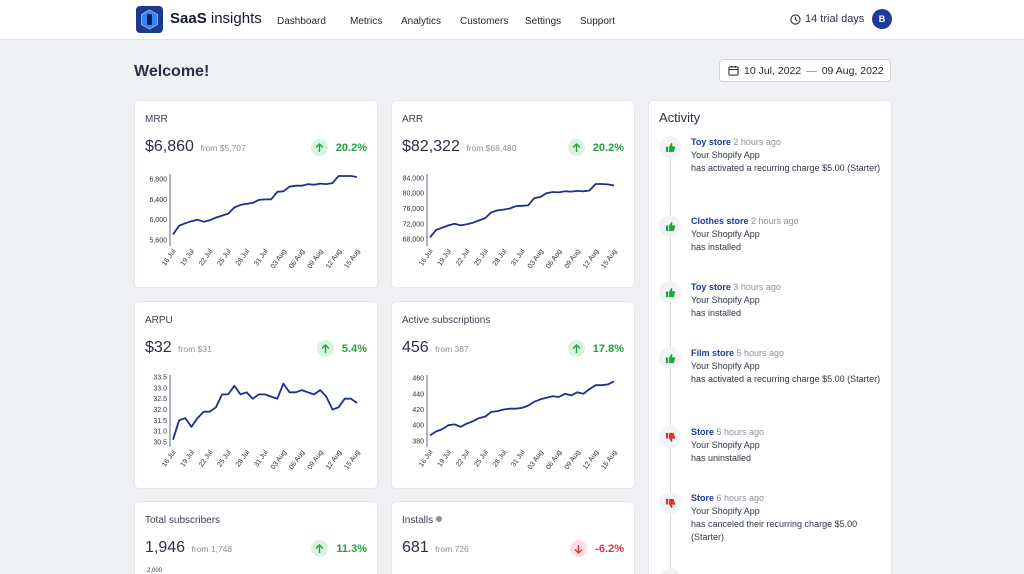 This screenshot has width=1024, height=574. What do you see at coordinates (160, 378) in the screenshot?
I see `y-tick-label: 33.5` at bounding box center [160, 378].